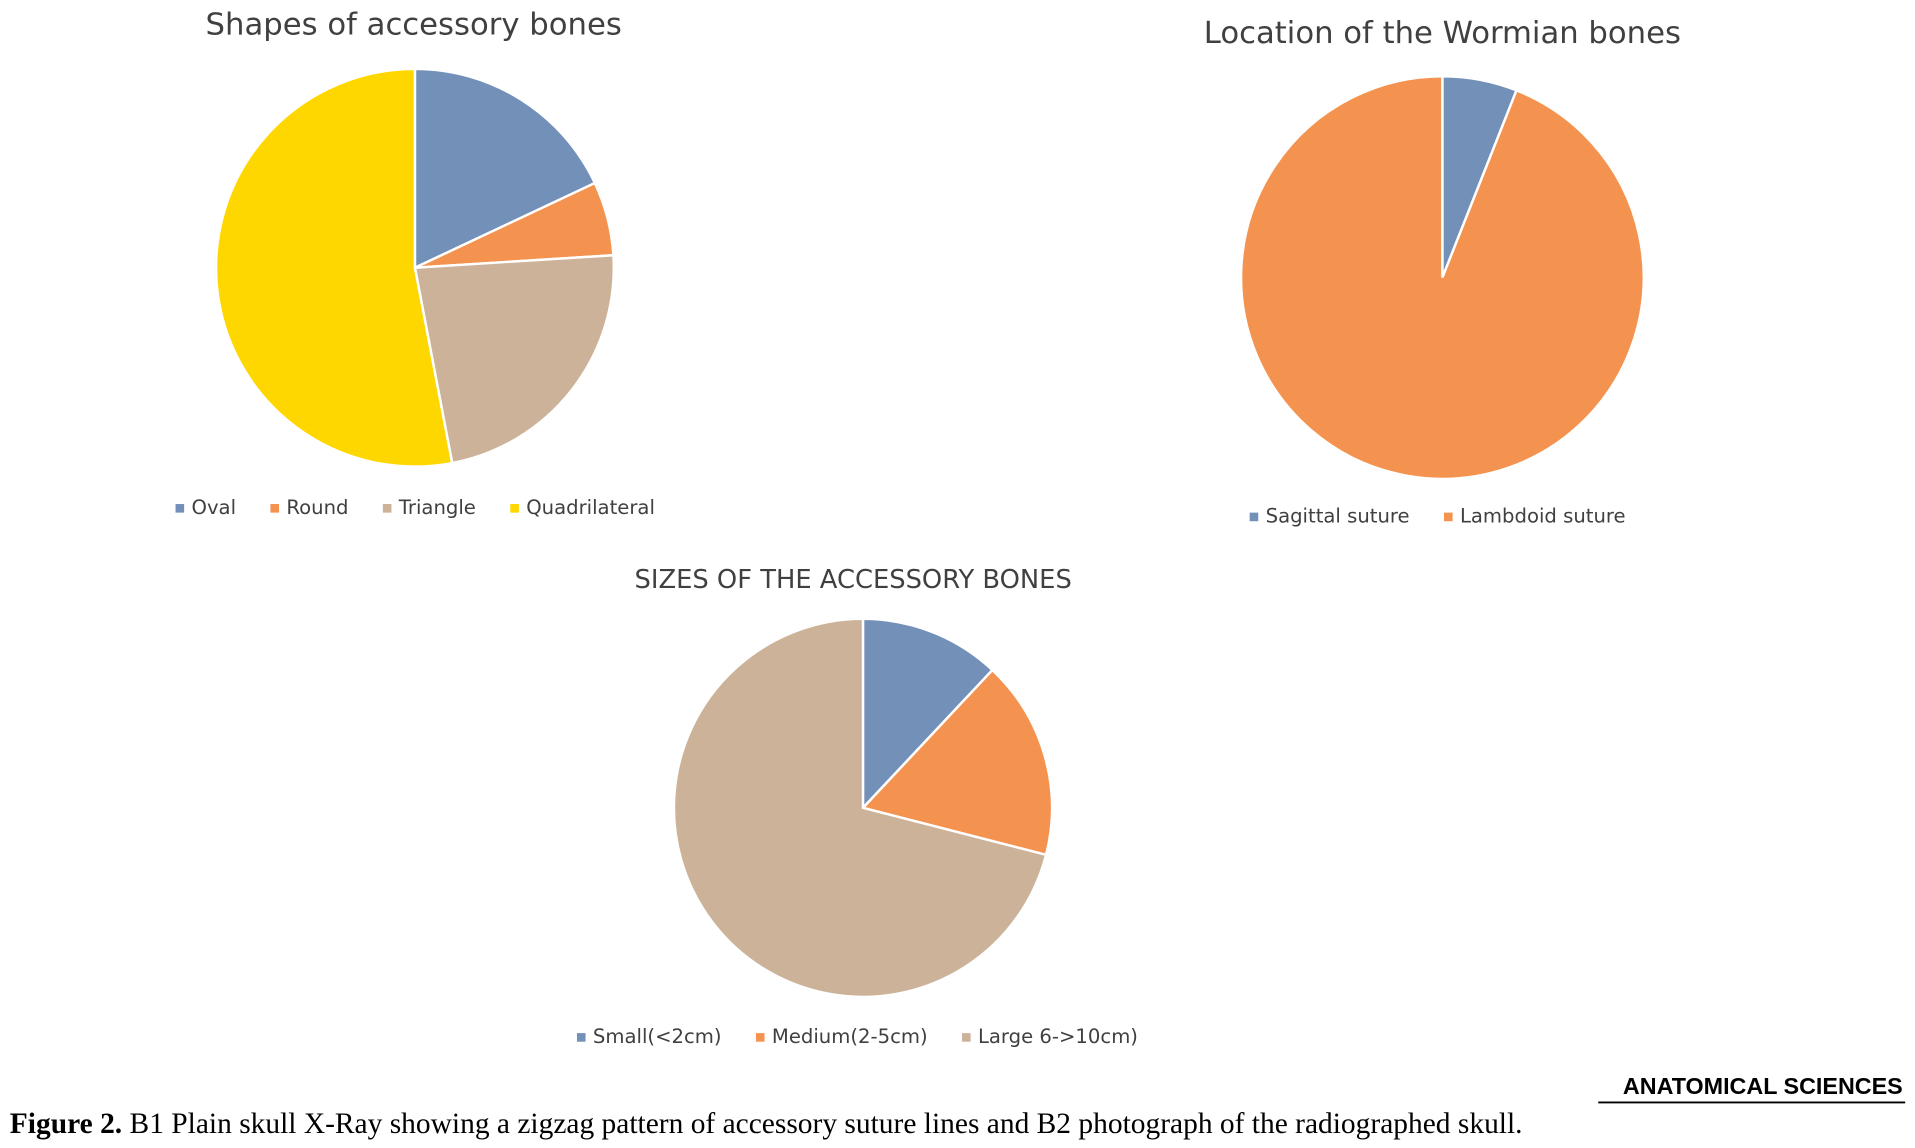  I want to click on legend-label: Round, so click(317, 507).